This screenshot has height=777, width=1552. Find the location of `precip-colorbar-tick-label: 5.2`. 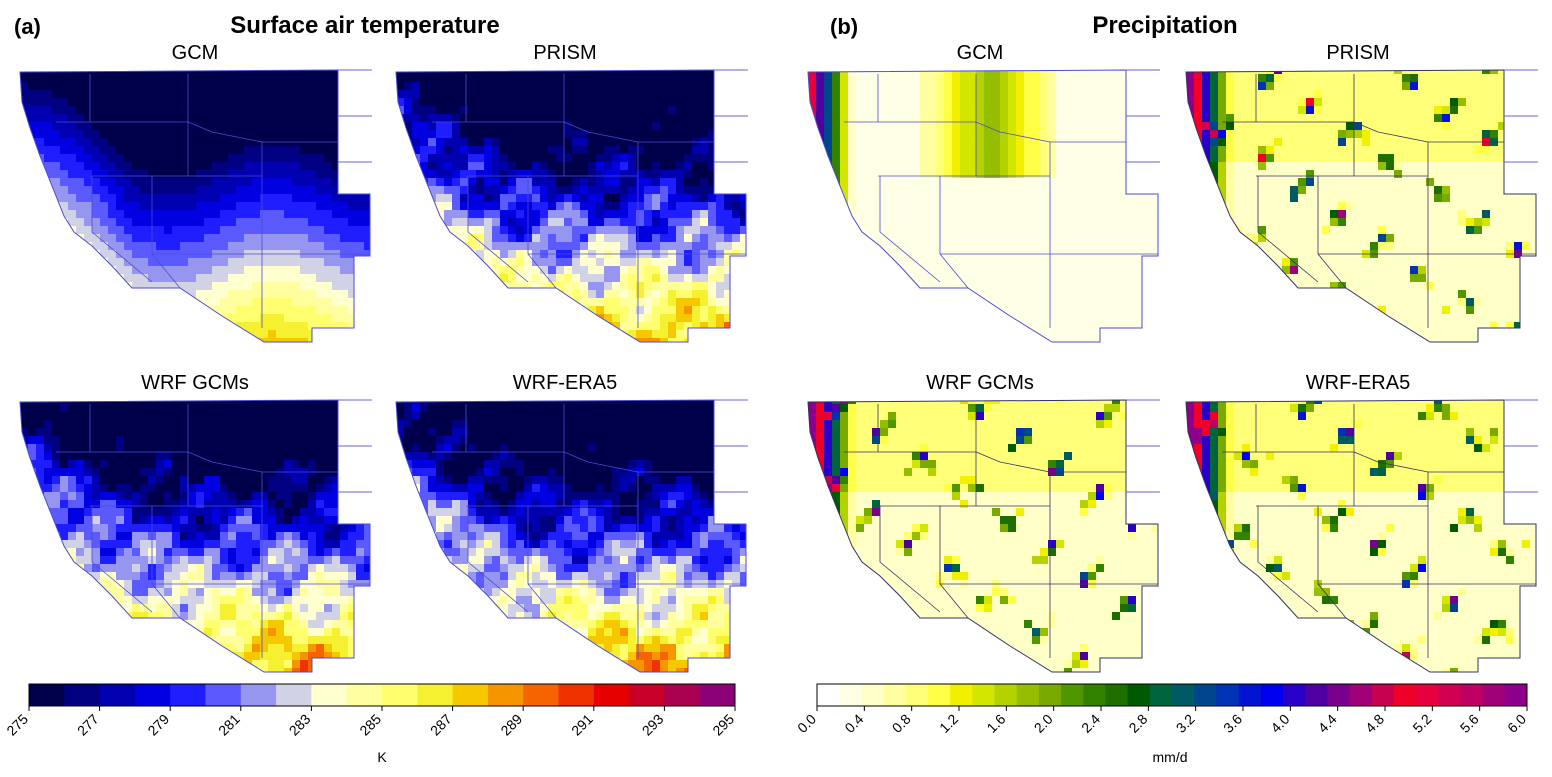

precip-colorbar-tick-label: 5.2 is located at coordinates (1421, 723).